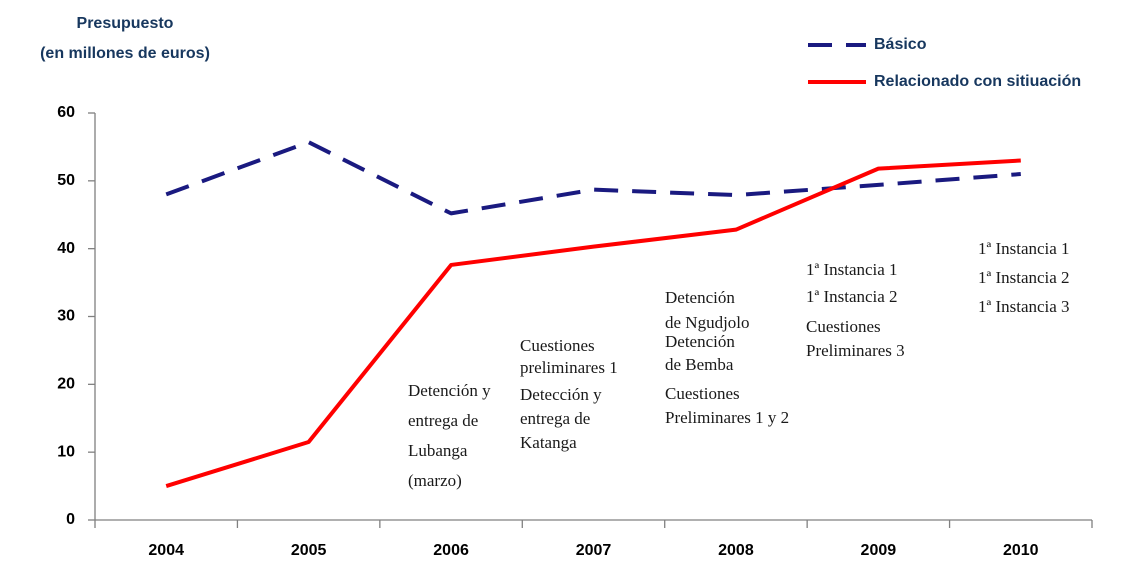 The image size is (1136, 561). Describe the element at coordinates (449, 390) in the screenshot. I see `annotation: Detención y` at that location.